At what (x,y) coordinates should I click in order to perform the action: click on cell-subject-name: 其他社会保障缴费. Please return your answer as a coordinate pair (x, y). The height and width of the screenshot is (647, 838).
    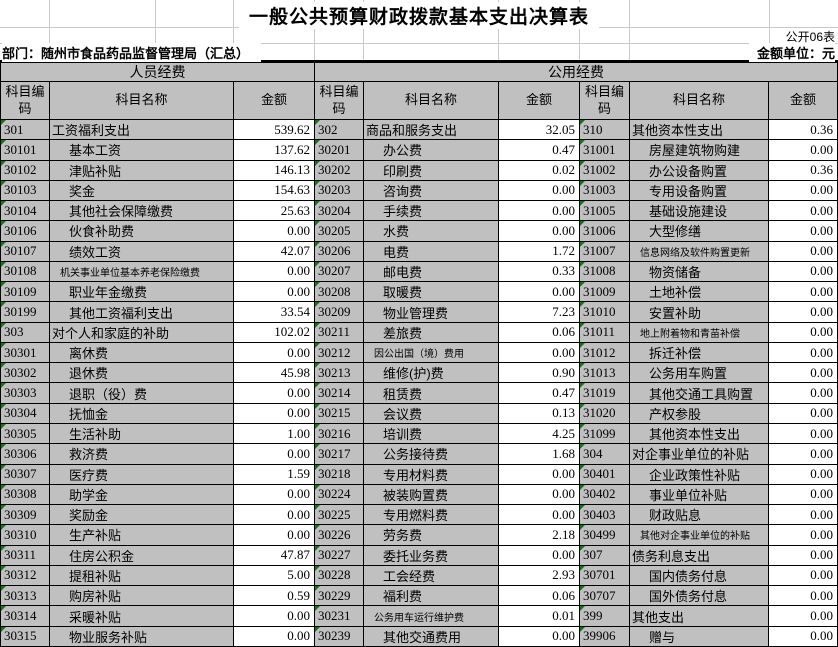
    Looking at the image, I should click on (142, 211).